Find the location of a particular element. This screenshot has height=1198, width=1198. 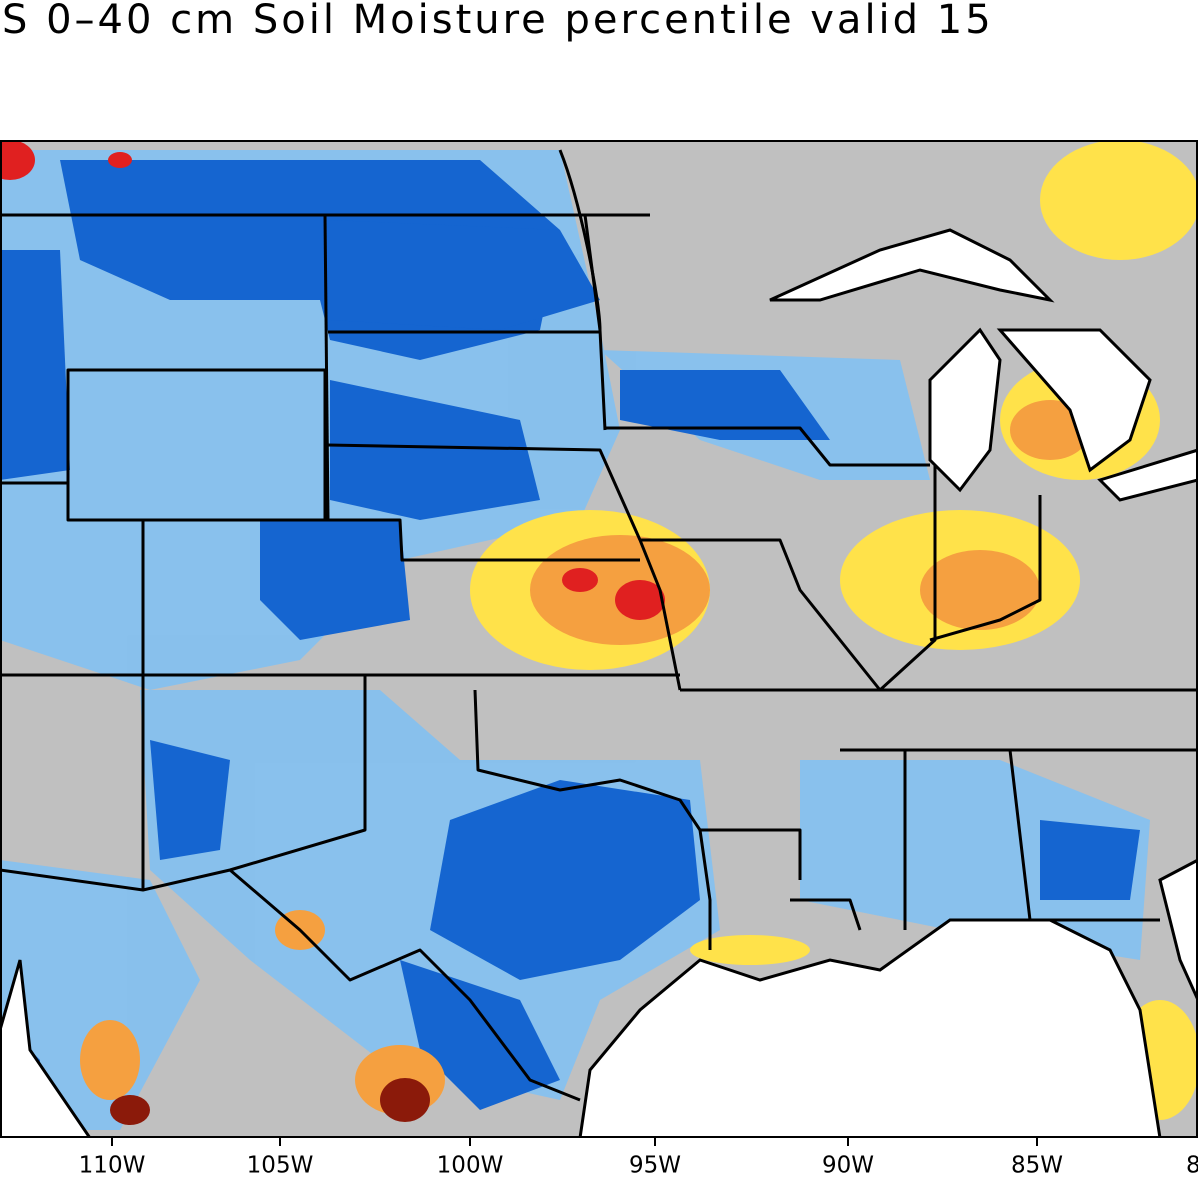

longitude-label: 105W is located at coordinates (280, 1166).